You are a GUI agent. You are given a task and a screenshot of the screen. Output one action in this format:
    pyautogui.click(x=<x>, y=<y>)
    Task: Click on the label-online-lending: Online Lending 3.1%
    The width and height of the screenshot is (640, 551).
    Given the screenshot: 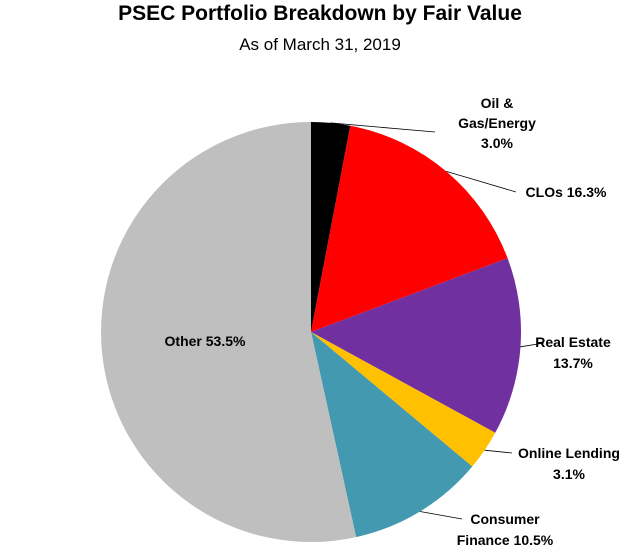 What is the action you would take?
    pyautogui.click(x=569, y=463)
    